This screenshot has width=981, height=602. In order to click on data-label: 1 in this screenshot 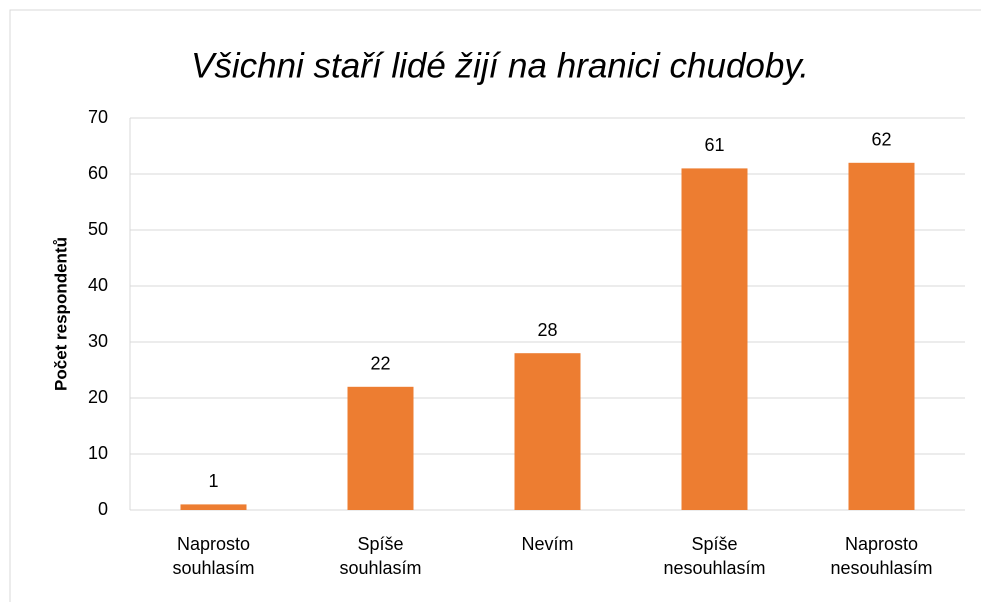, I will do `click(213, 481)`.